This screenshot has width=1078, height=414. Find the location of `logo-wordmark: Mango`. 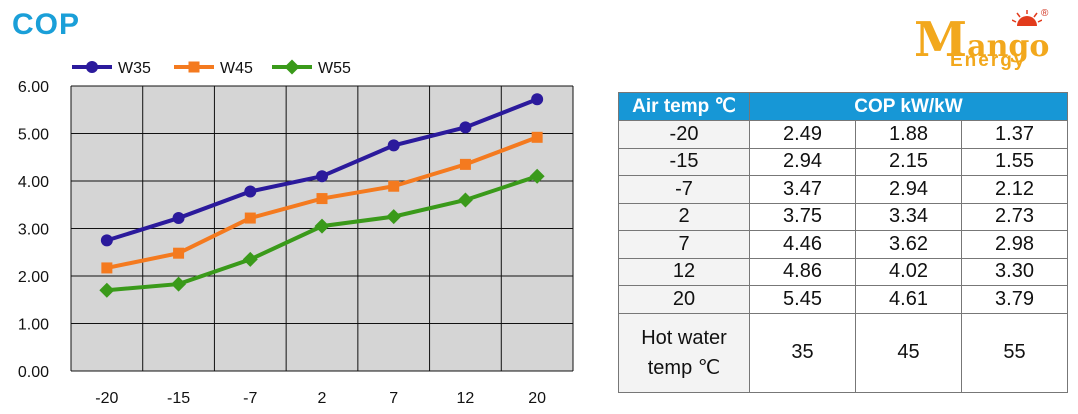

logo-wordmark: Mango is located at coordinates (981, 40).